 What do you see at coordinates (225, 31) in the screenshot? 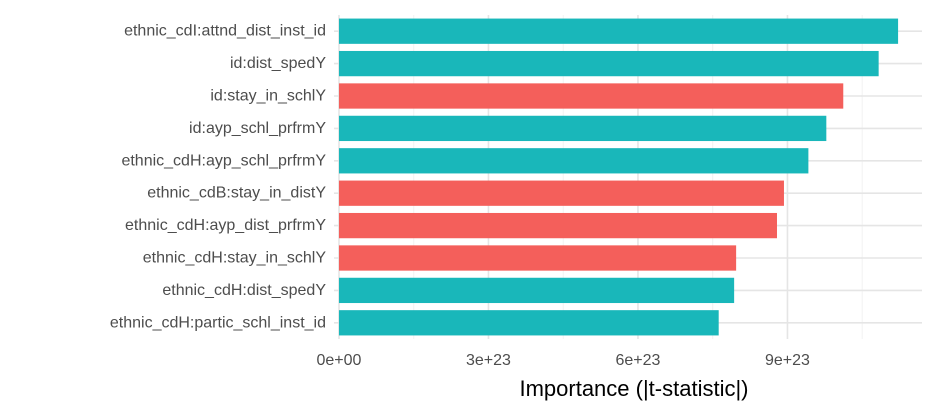
I see `category-label: ethnic_cdI:attnd_dist_inst_id` at bounding box center [225, 31].